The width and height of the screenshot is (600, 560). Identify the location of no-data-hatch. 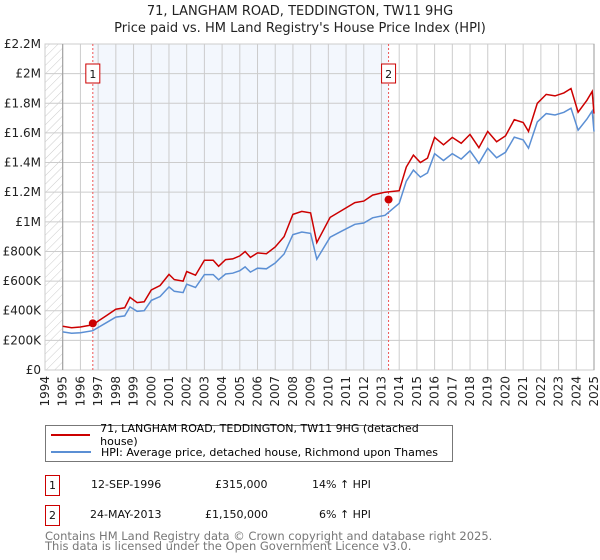
(54, 207).